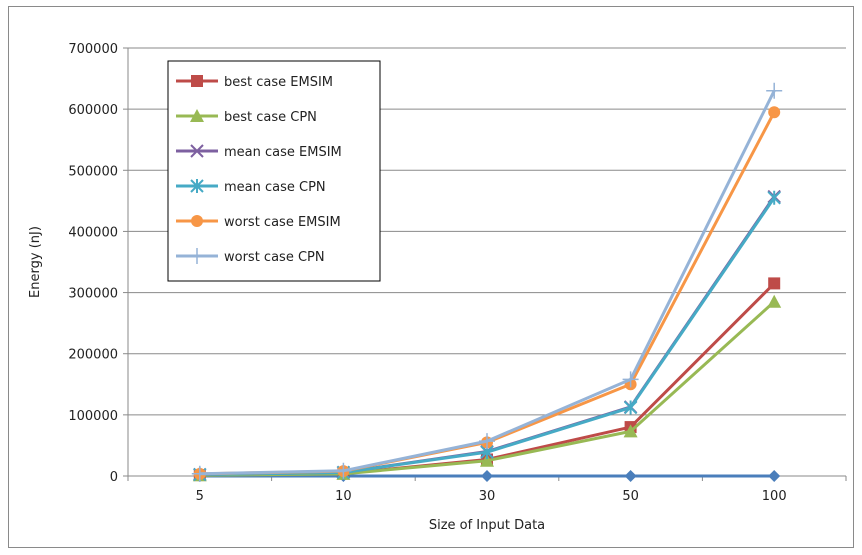  What do you see at coordinates (93, 355) in the screenshot?
I see `y-tick-label: 200000` at bounding box center [93, 355].